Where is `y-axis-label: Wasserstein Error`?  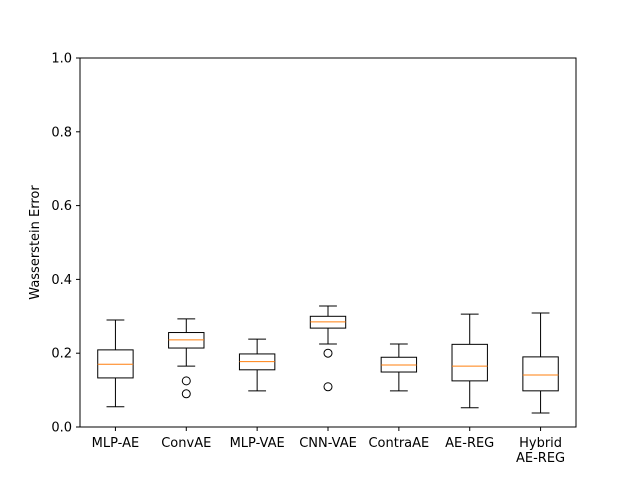
y-axis-label: Wasserstein Error is located at coordinates (35, 242).